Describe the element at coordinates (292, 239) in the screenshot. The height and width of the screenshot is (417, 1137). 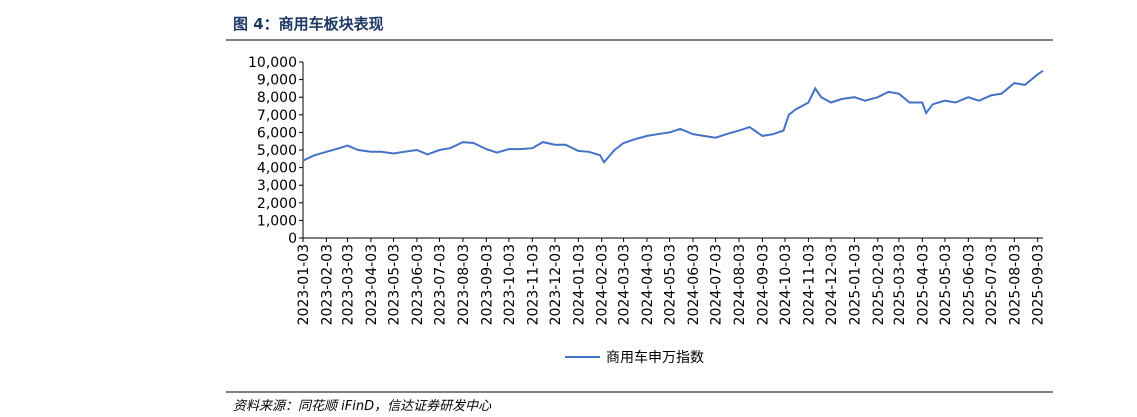
I see `y-tick-label: 0` at that location.